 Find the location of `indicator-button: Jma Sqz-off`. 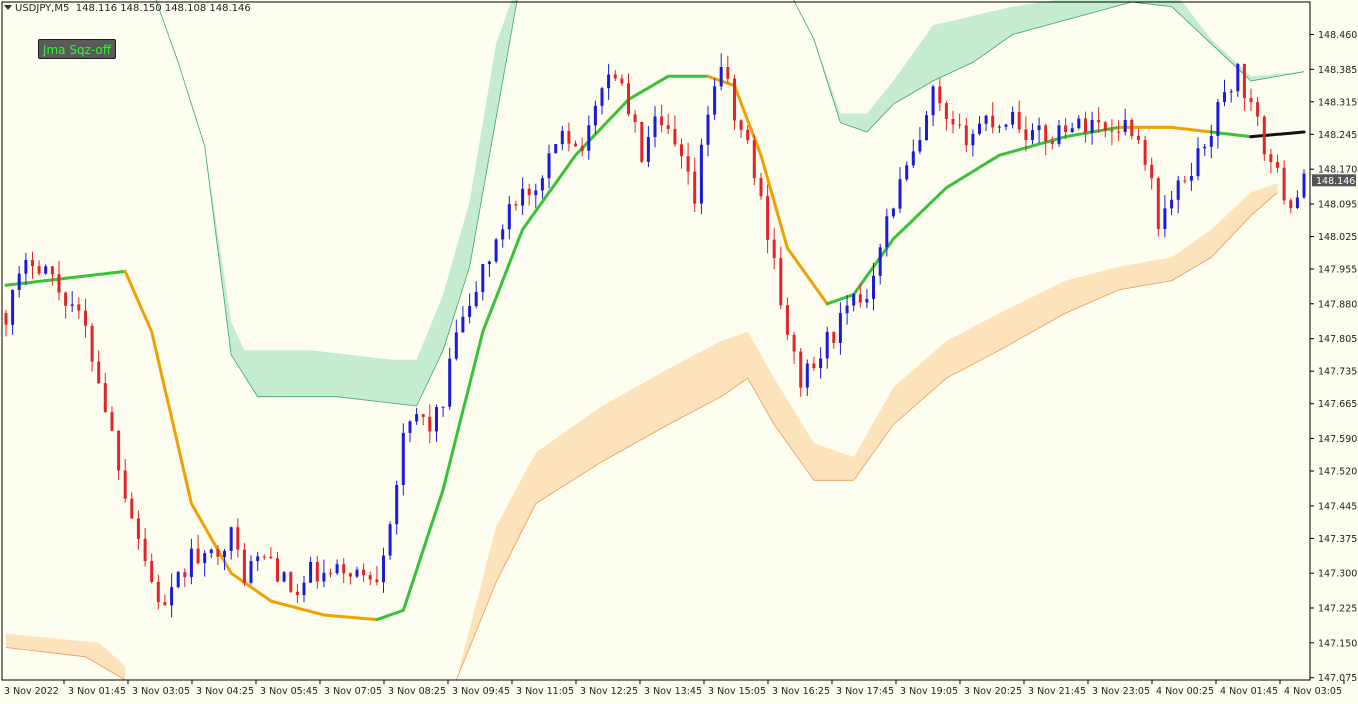

indicator-button: Jma Sqz-off is located at coordinates (77, 49).